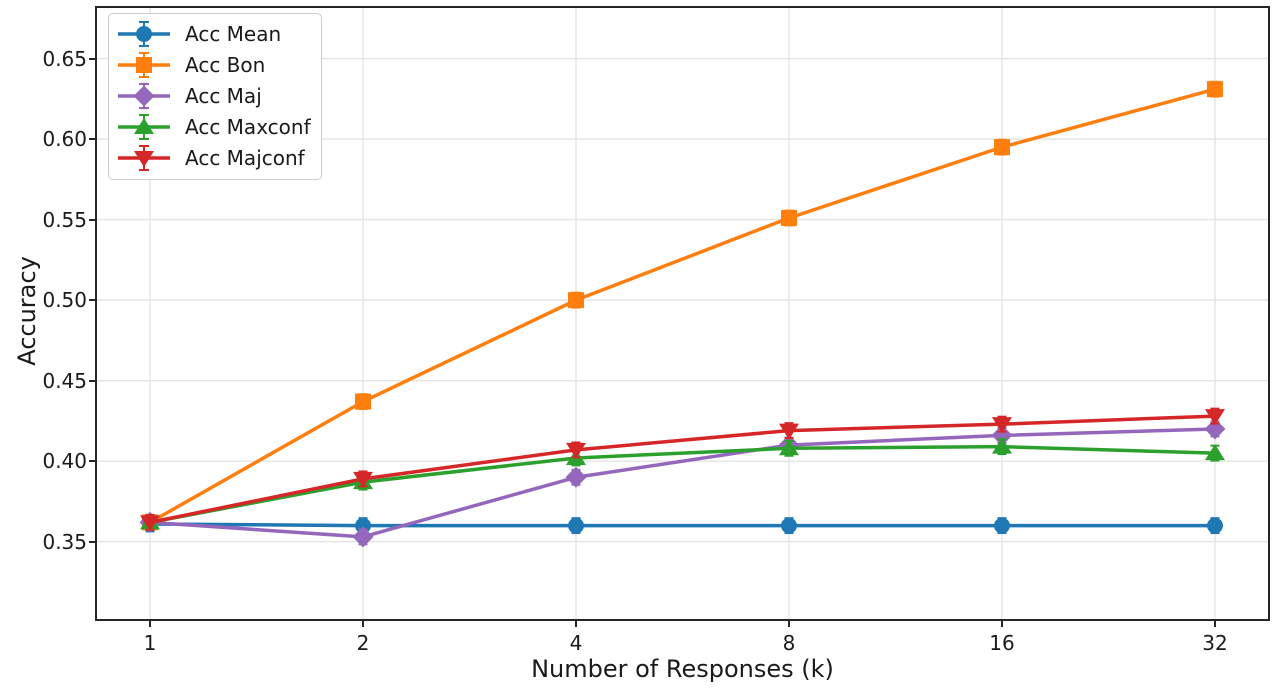  I want to click on legend-item-acc-maxconf: Acc Maxconf, so click(219, 126).